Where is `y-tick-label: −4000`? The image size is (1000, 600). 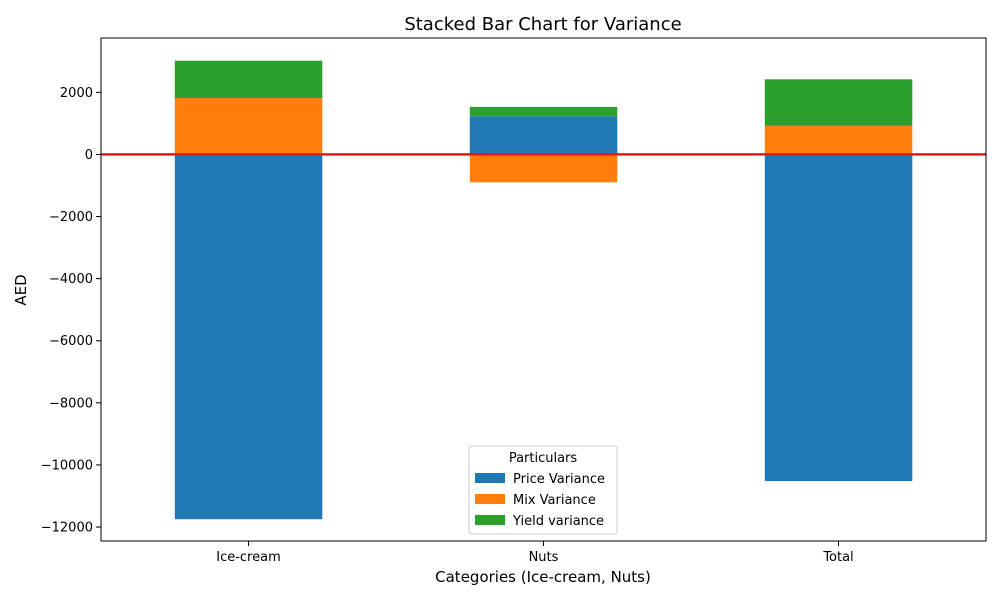 y-tick-label: −4000 is located at coordinates (71, 279).